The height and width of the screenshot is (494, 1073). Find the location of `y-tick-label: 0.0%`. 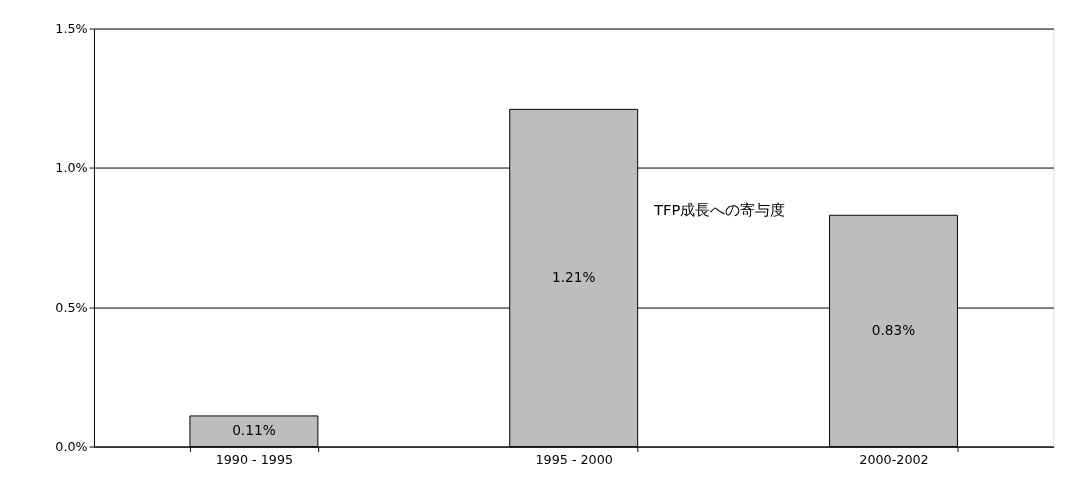

y-tick-label: 0.0% is located at coordinates (71, 446).